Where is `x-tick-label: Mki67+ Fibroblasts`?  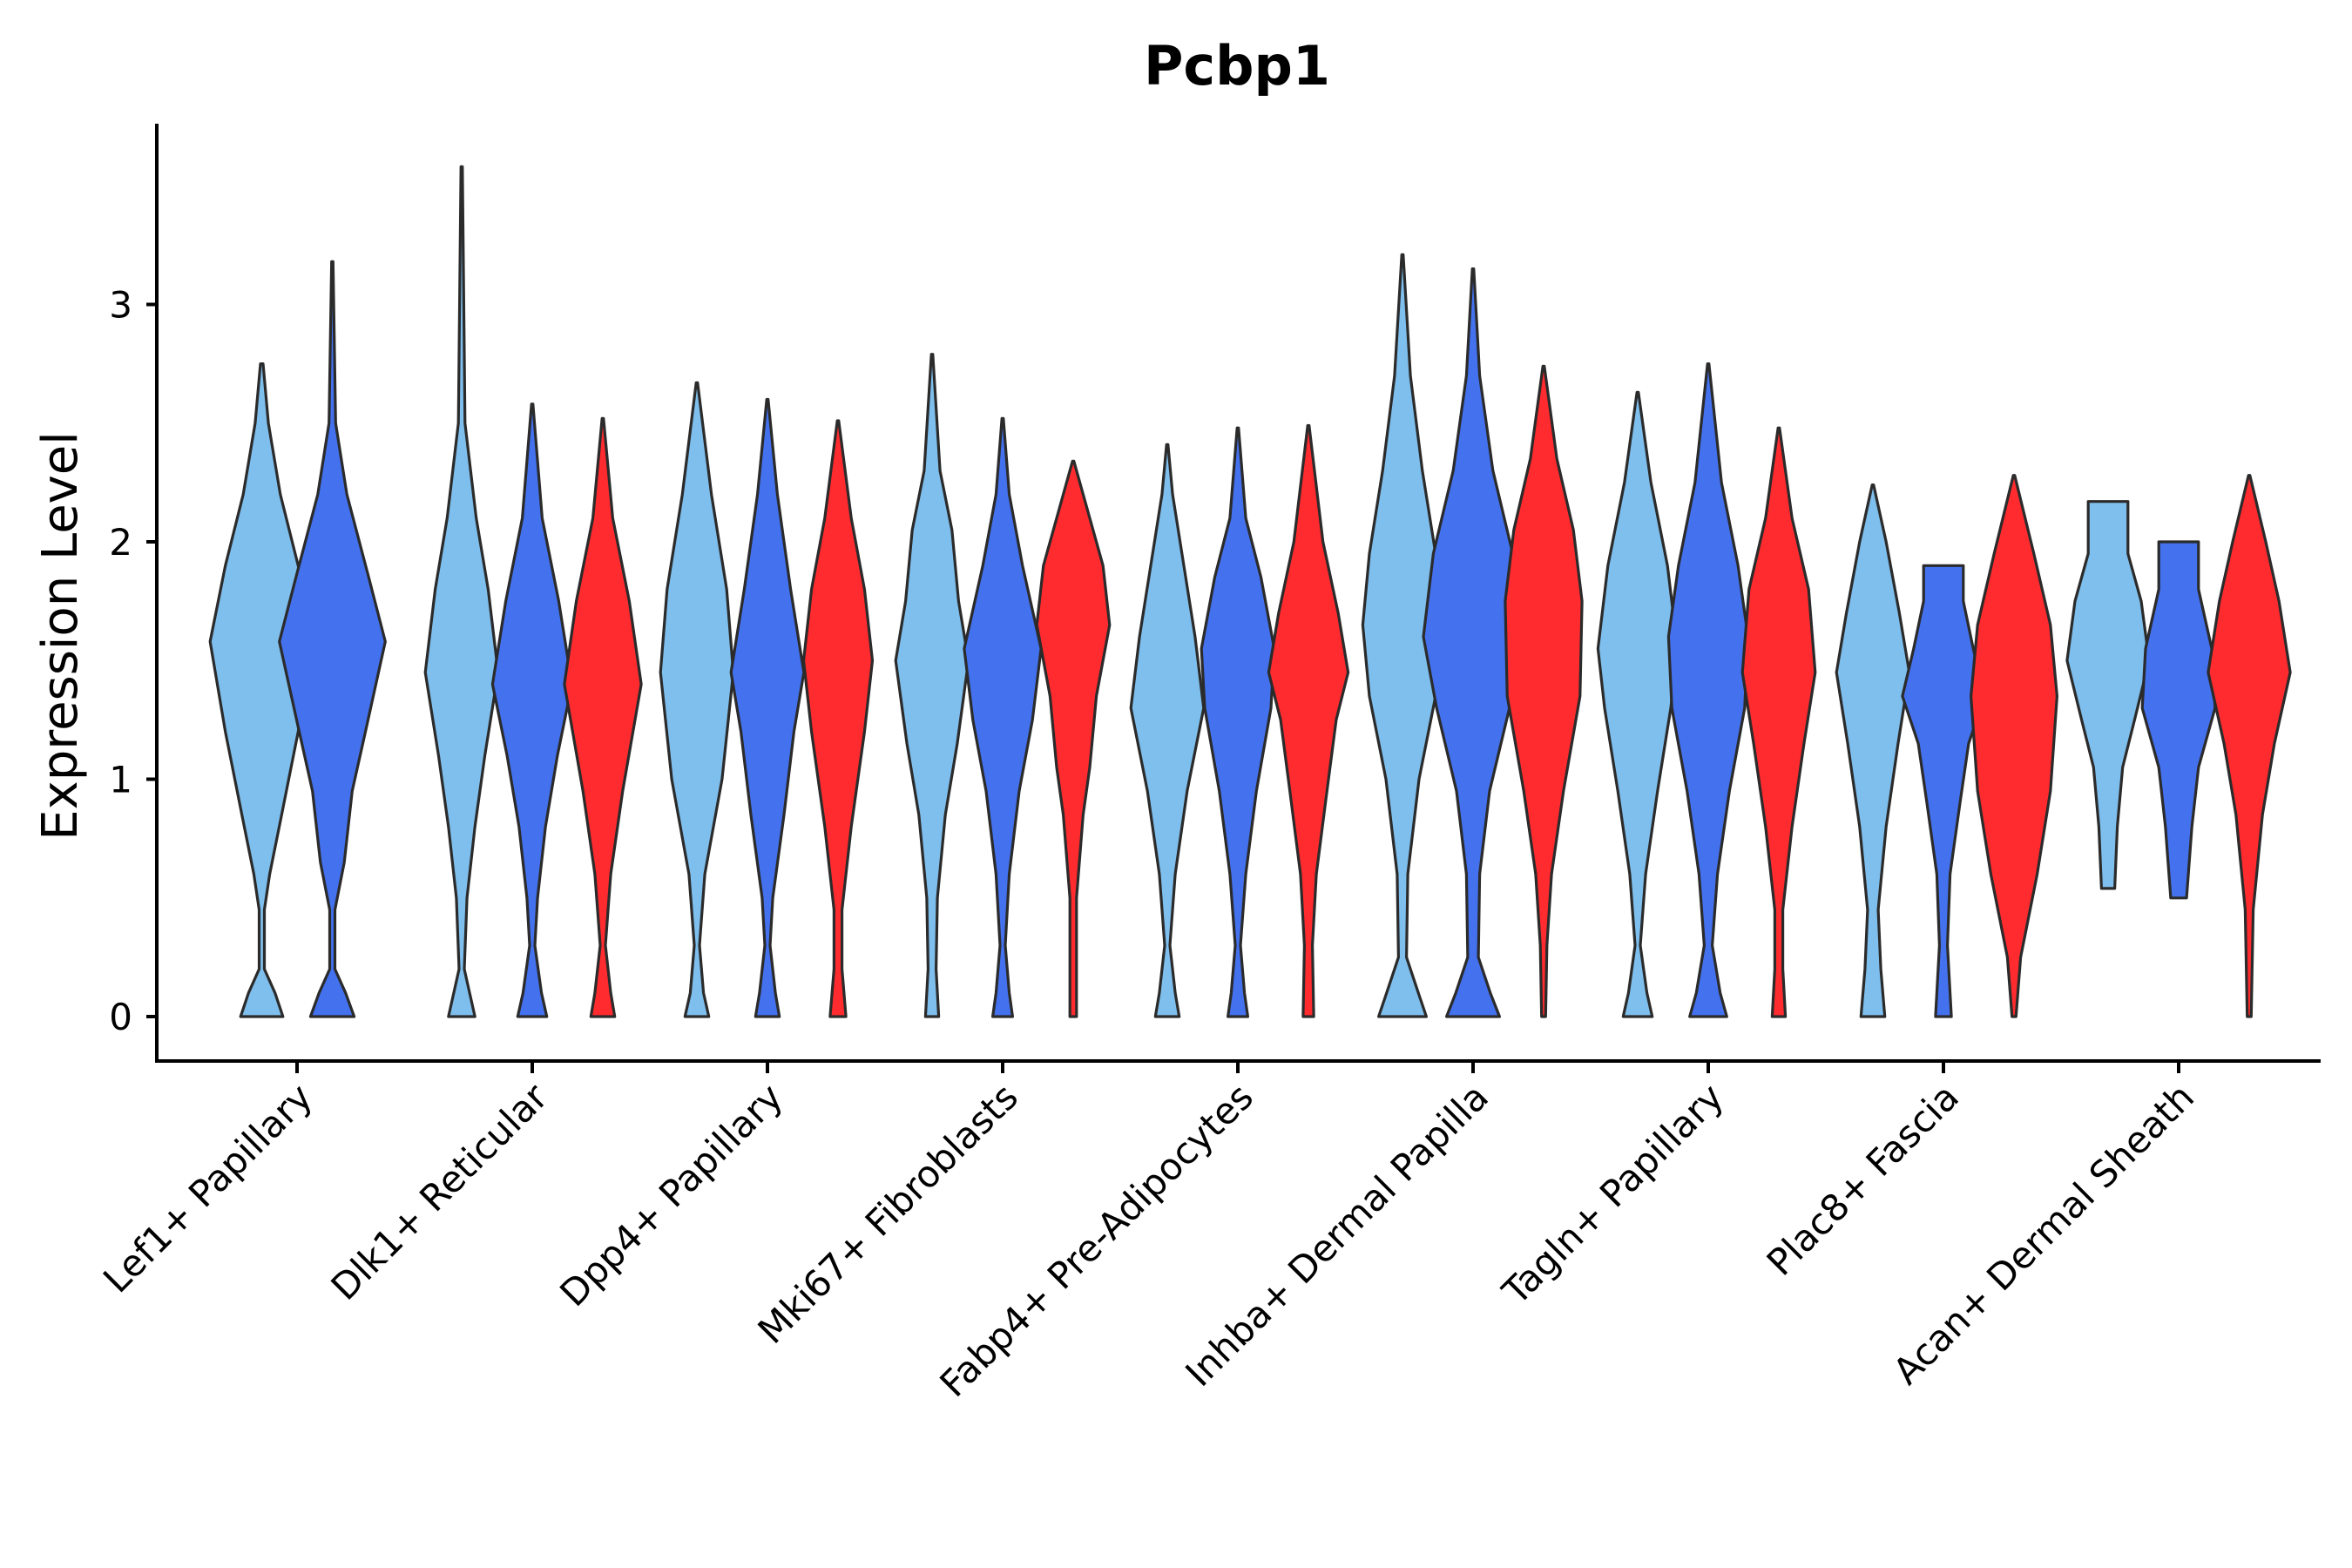
x-tick-label: Mki67+ Fibroblasts is located at coordinates (888, 1213).